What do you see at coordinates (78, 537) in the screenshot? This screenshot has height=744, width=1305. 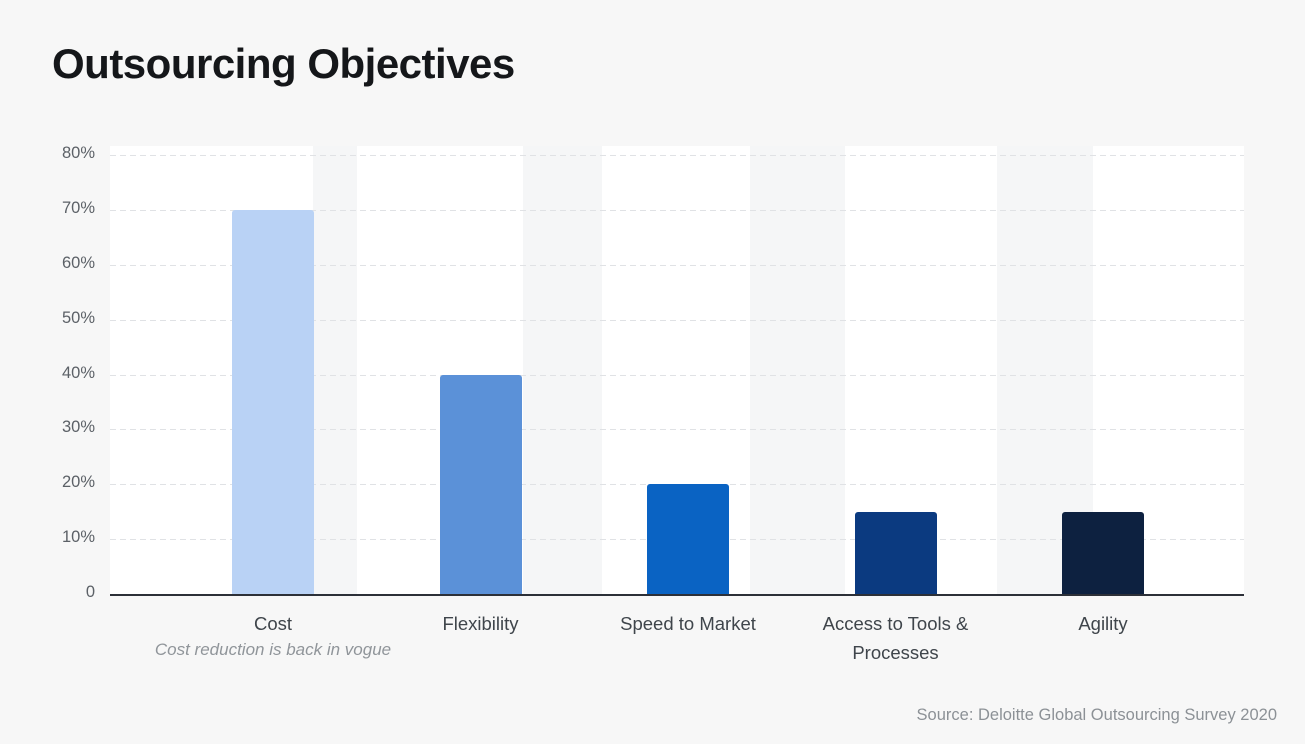 I see `y-axis-tick-label: 10%` at bounding box center [78, 537].